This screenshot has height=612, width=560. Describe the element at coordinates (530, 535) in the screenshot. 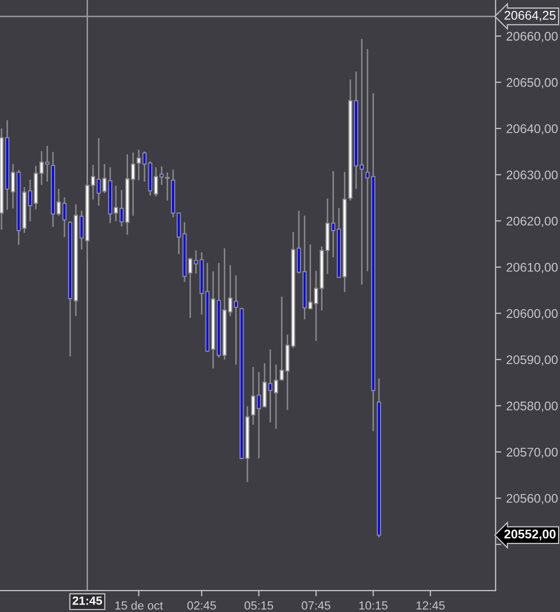

I see `text: 20552,00` at that location.